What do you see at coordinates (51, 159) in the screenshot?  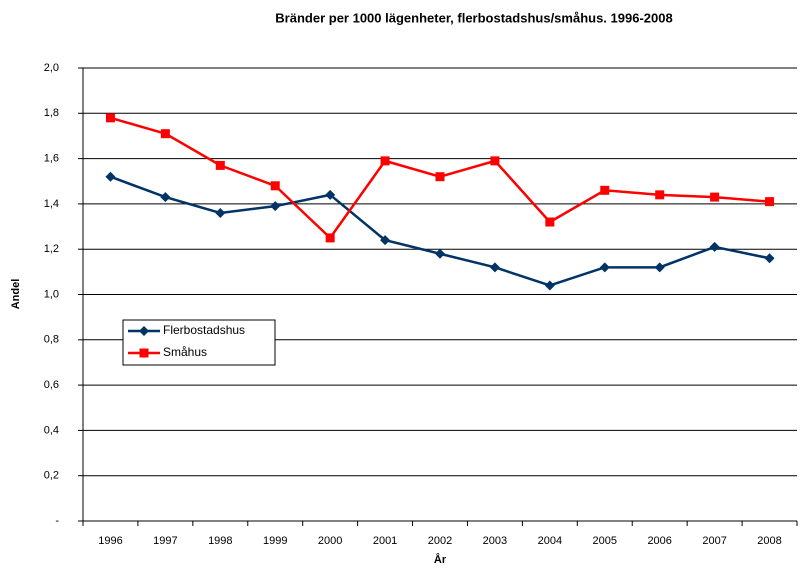 I see `y-tick-label: 1,6` at bounding box center [51, 159].